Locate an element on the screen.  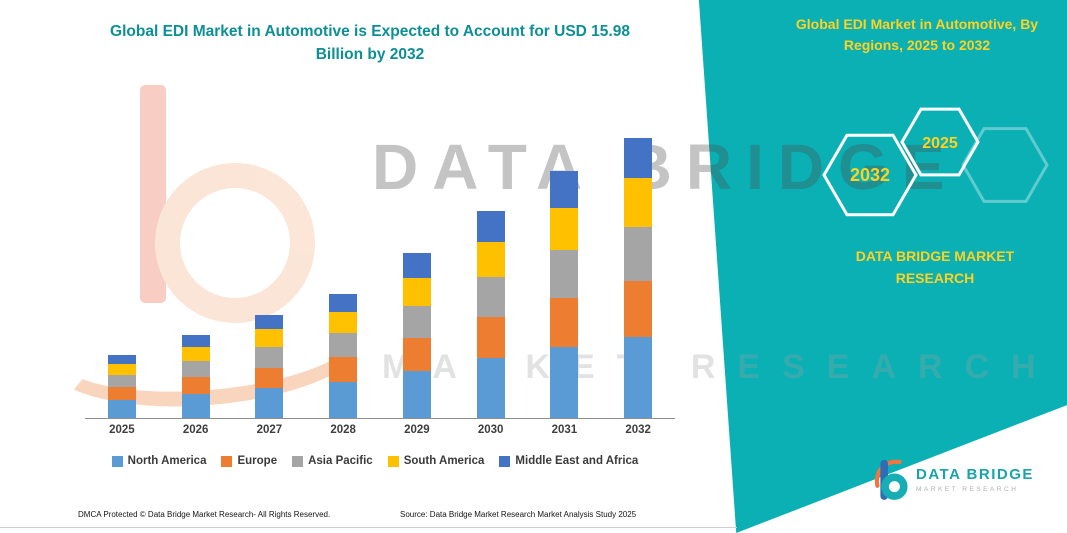
bar-2026 is located at coordinates (195, 376).